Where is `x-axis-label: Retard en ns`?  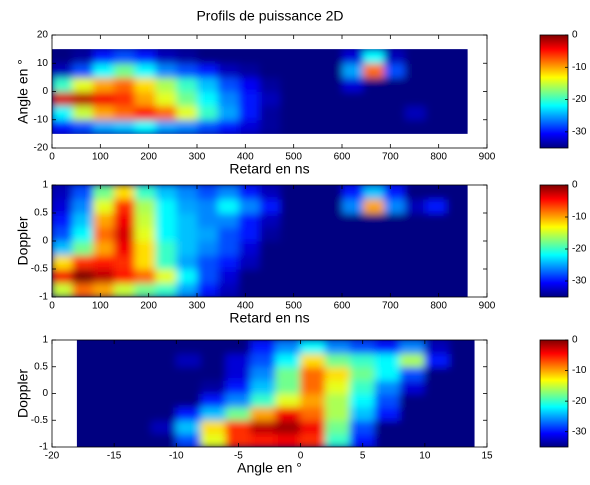 x-axis-label: Retard en ns is located at coordinates (269, 169).